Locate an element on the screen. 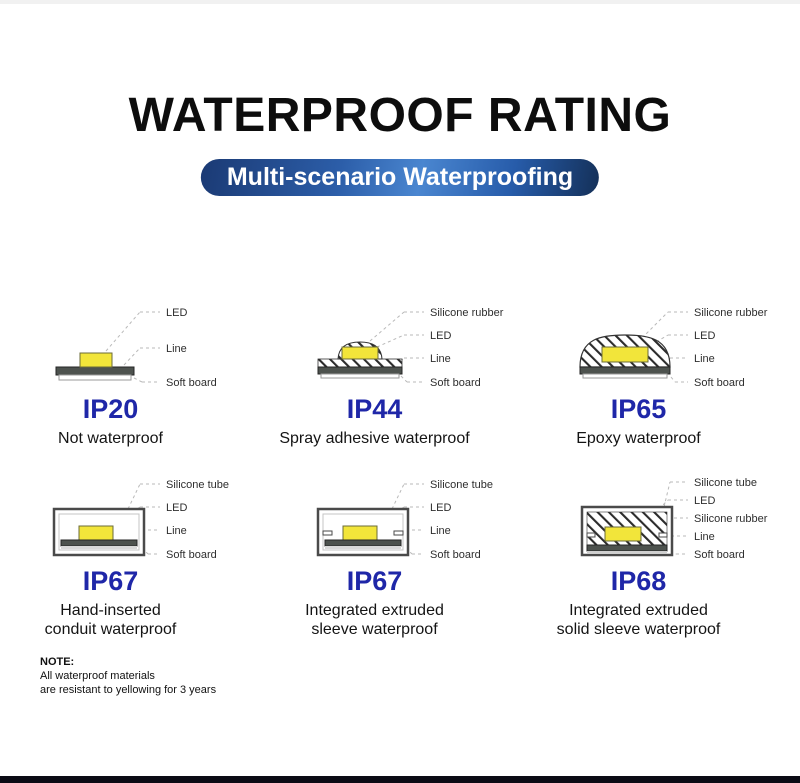 The width and height of the screenshot is (800, 783). adhesive-layer-rect is located at coordinates (360, 363).